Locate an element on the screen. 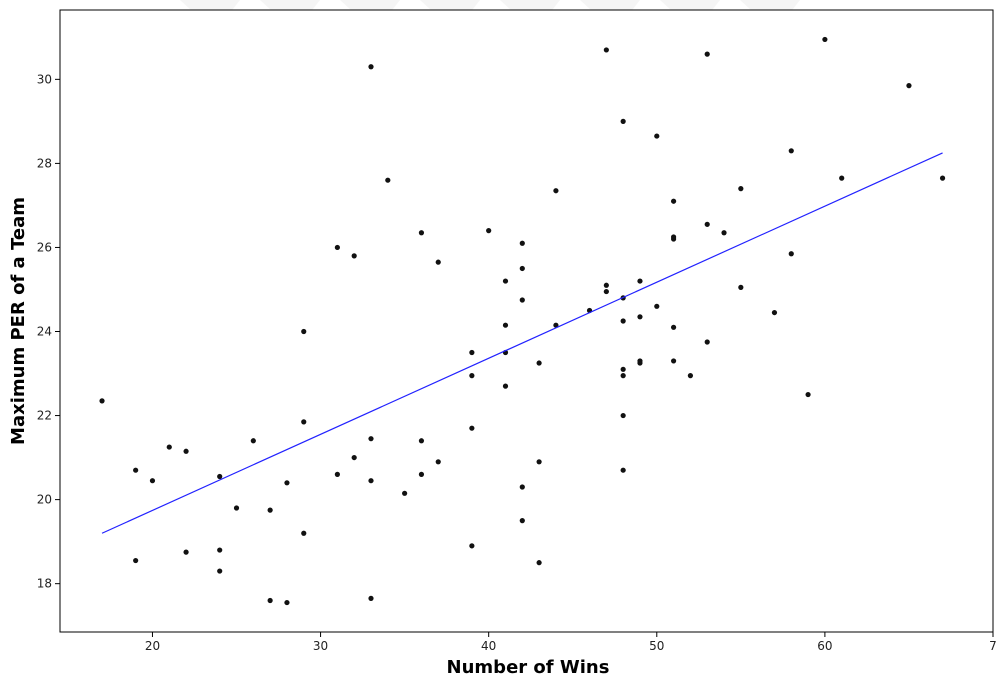 Image resolution: width=996 pixels, height=680 pixels. y-tick-label: 30 is located at coordinates (44, 79).